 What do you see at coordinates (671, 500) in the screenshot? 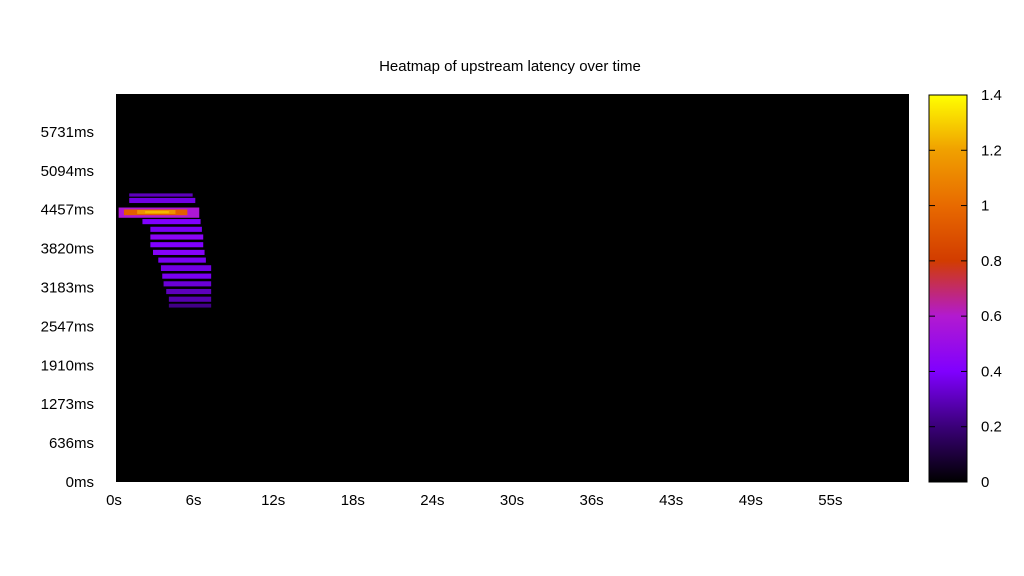
I see `x-tick-label: 43s` at bounding box center [671, 500].